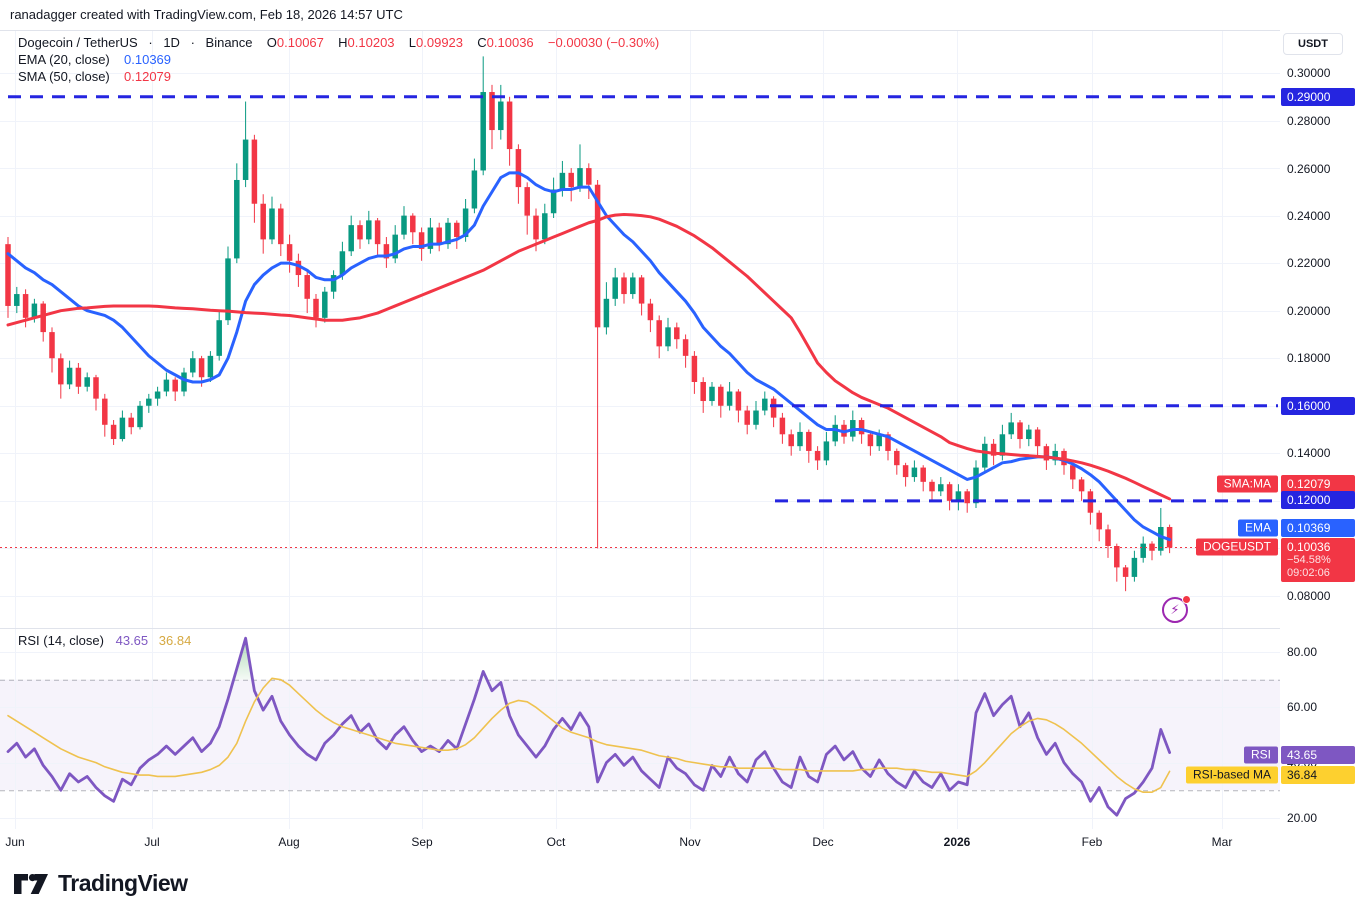 The width and height of the screenshot is (1358, 915). Describe the element at coordinates (1318, 775) in the screenshot. I see `rsi-axis-badge: 36.84` at that location.